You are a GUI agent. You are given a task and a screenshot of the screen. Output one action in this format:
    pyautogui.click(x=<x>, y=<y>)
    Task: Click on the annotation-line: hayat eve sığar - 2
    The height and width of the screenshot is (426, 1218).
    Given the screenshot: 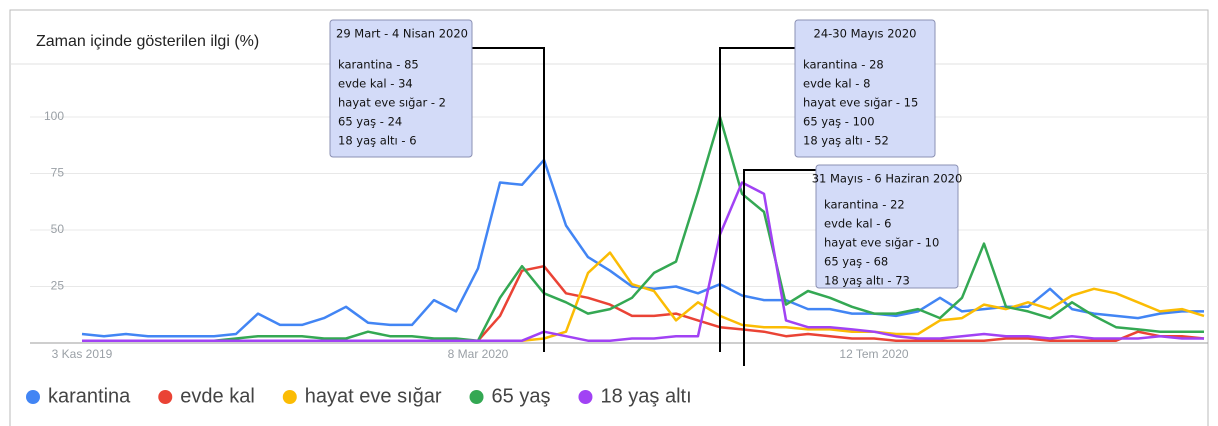 What is the action you would take?
    pyautogui.click(x=392, y=103)
    